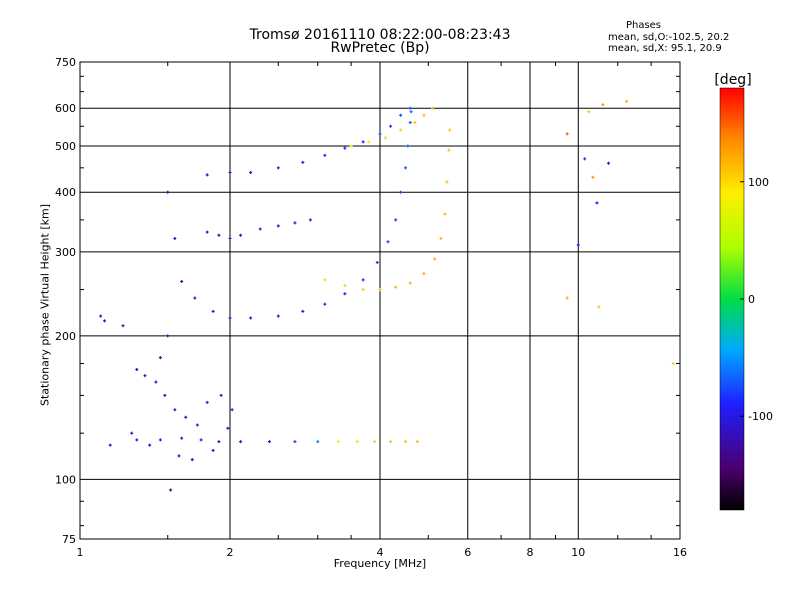 The image size is (800, 600). What do you see at coordinates (65, 252) in the screenshot?
I see `y-tick-label: 300` at bounding box center [65, 252].